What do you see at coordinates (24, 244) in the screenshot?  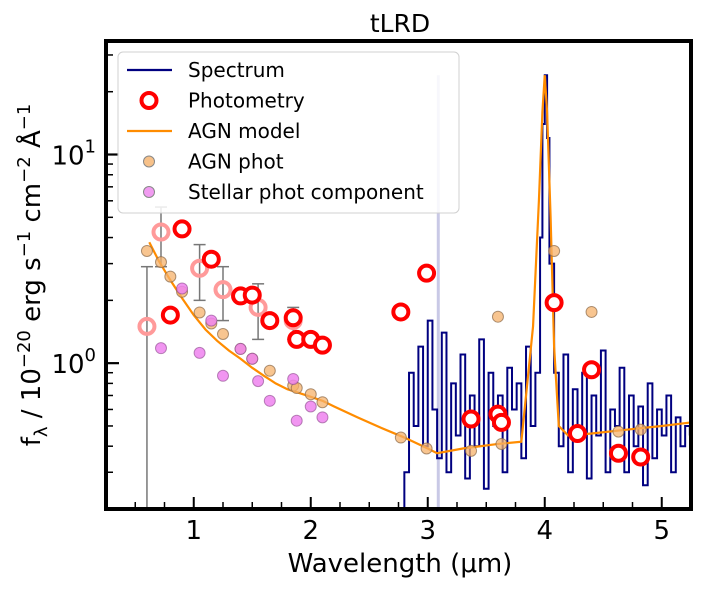 I see `y-label-exp2: −1` at bounding box center [24, 244].